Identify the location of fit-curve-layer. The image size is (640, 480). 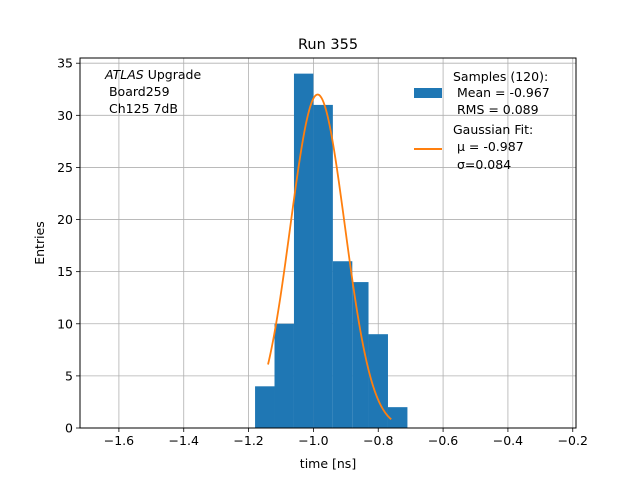
(329, 257).